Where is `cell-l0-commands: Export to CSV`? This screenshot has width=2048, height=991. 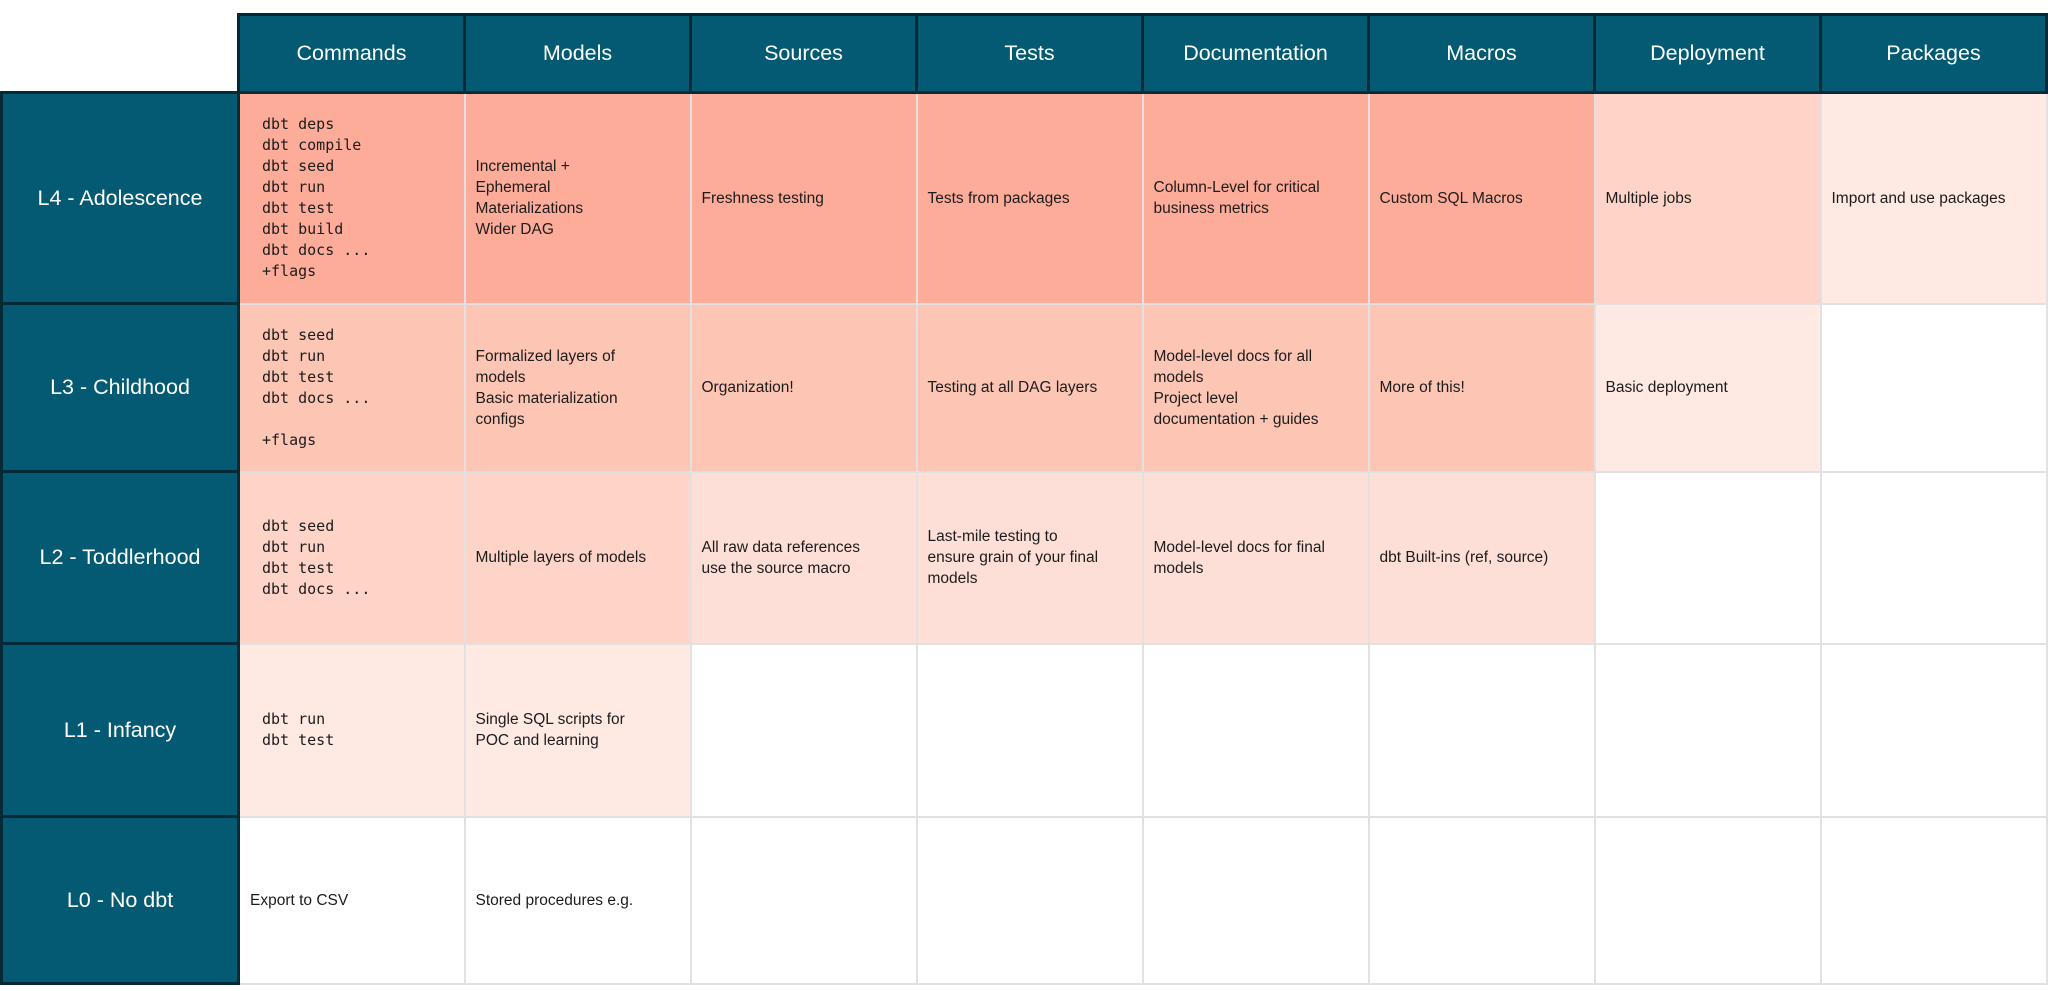 cell-l0-commands: Export to CSV is located at coordinates (351, 900).